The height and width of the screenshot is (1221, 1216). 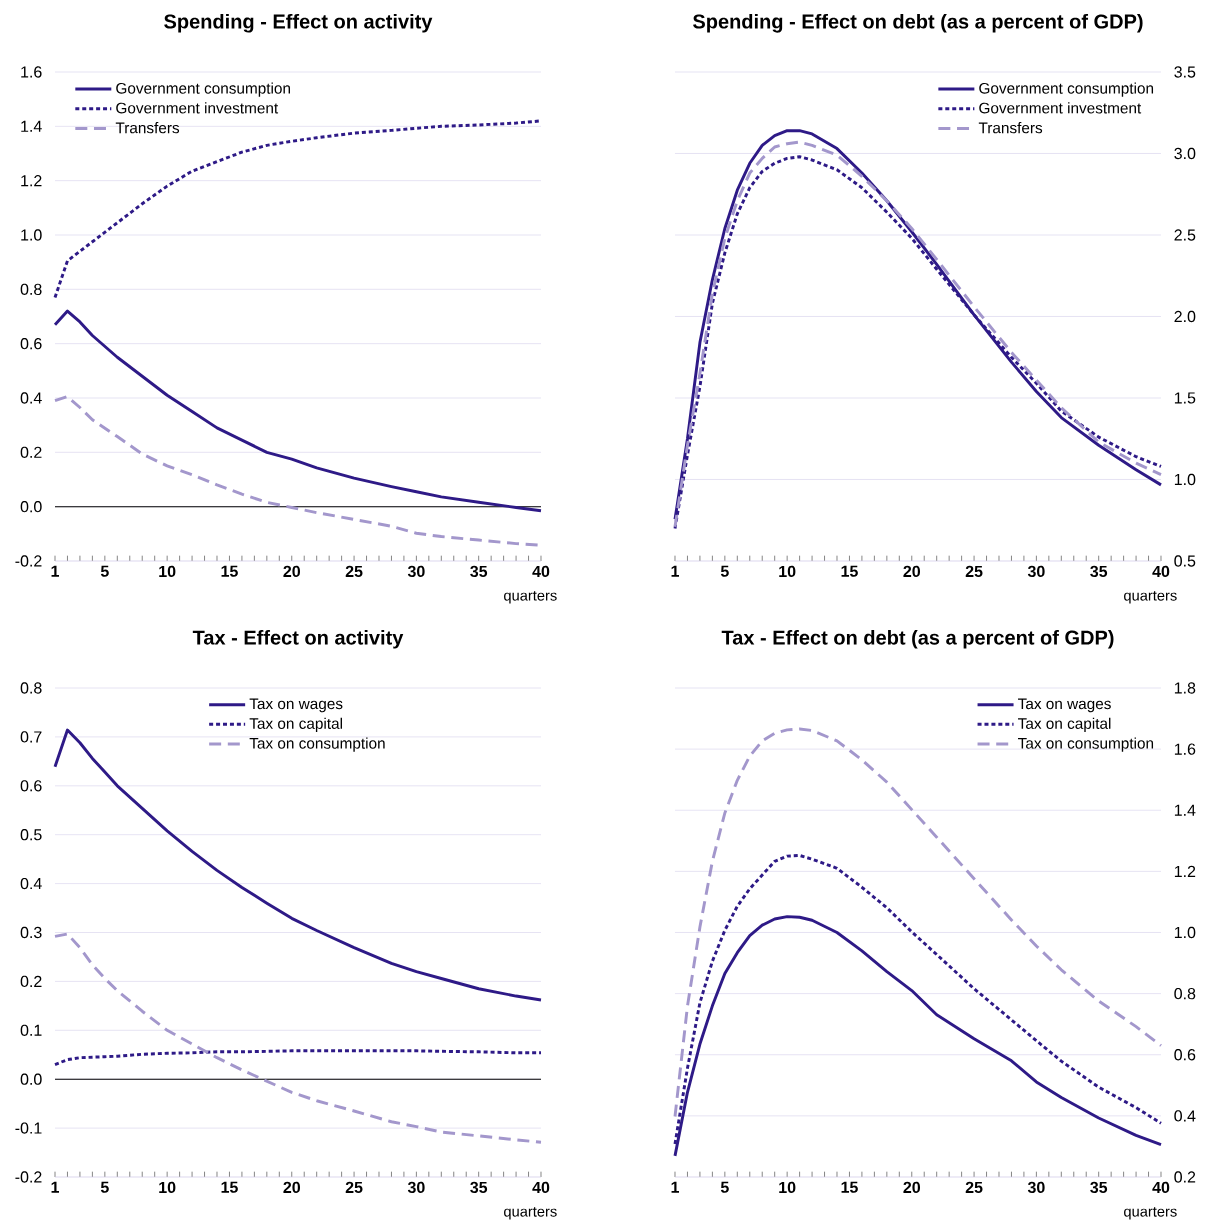 I want to click on y-tick-label: 1.2, so click(x=31, y=181).